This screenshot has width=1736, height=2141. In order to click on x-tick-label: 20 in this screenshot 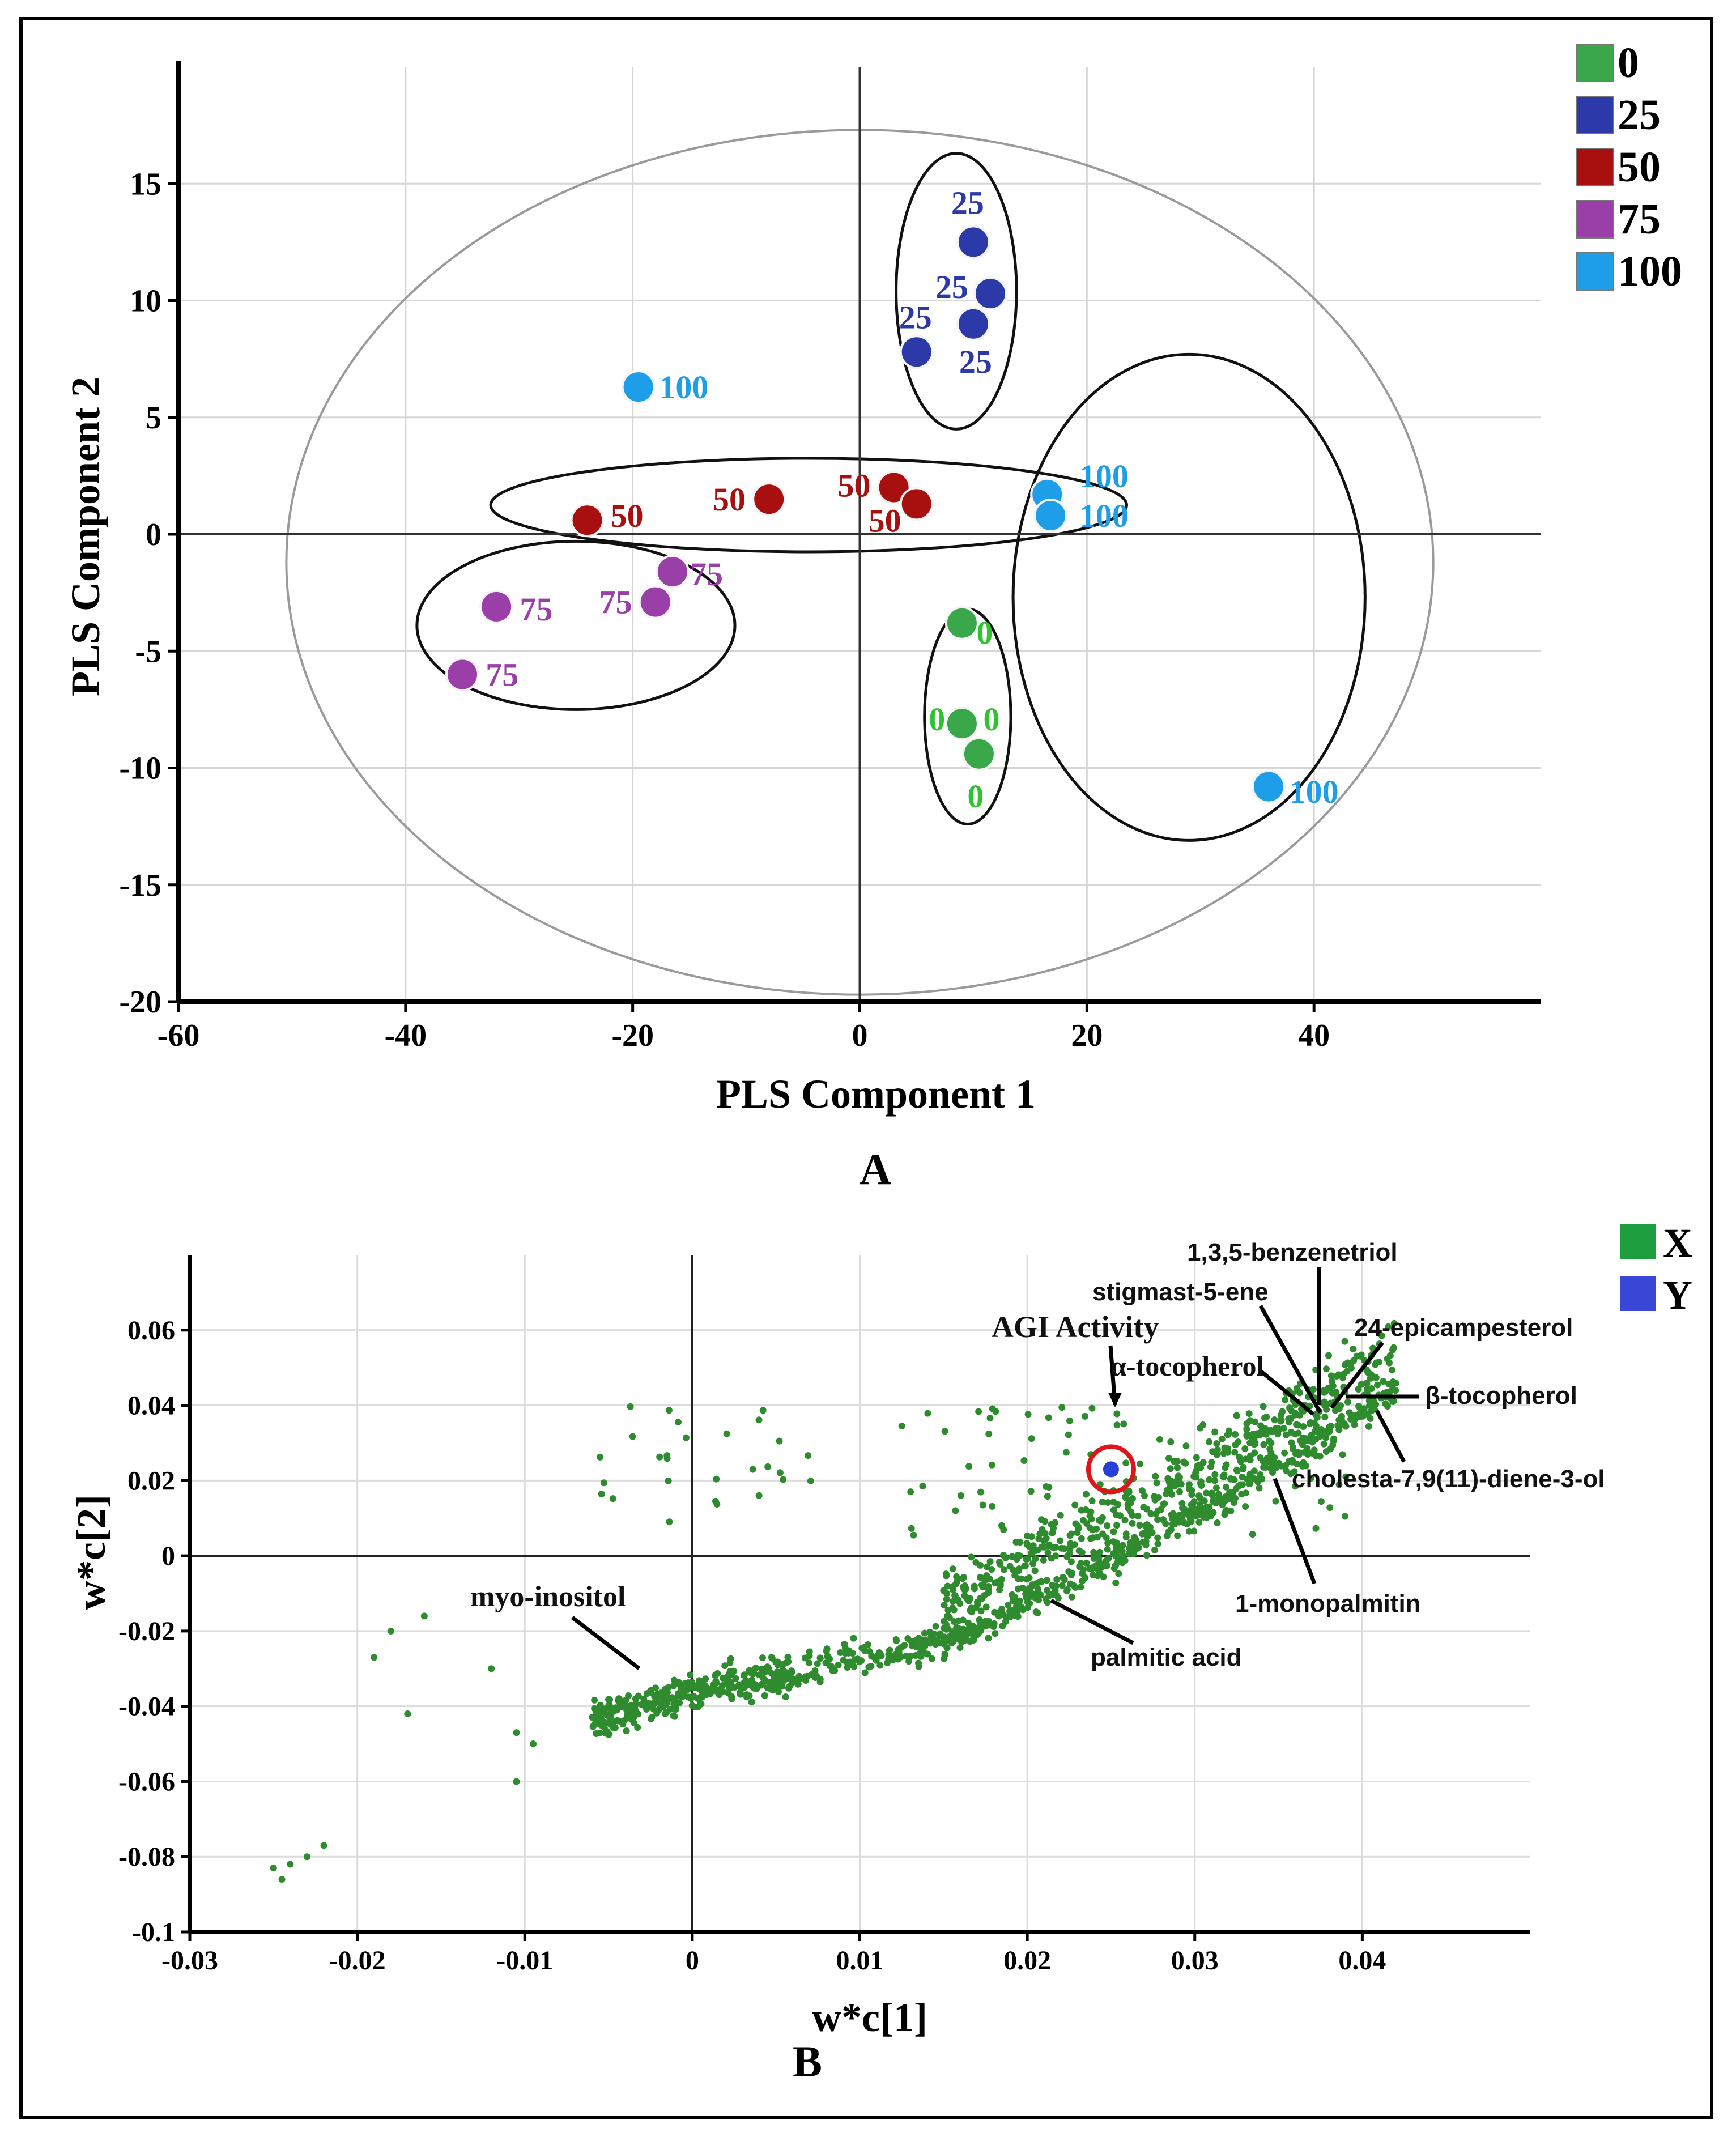, I will do `click(1087, 1036)`.